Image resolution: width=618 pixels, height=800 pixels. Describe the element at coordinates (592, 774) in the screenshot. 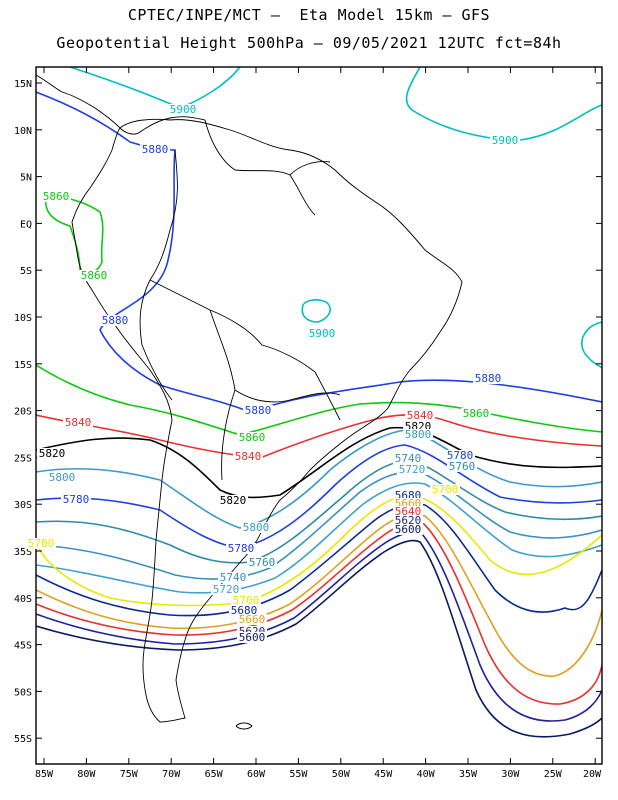

I see `lon-tick-label: 20W` at that location.